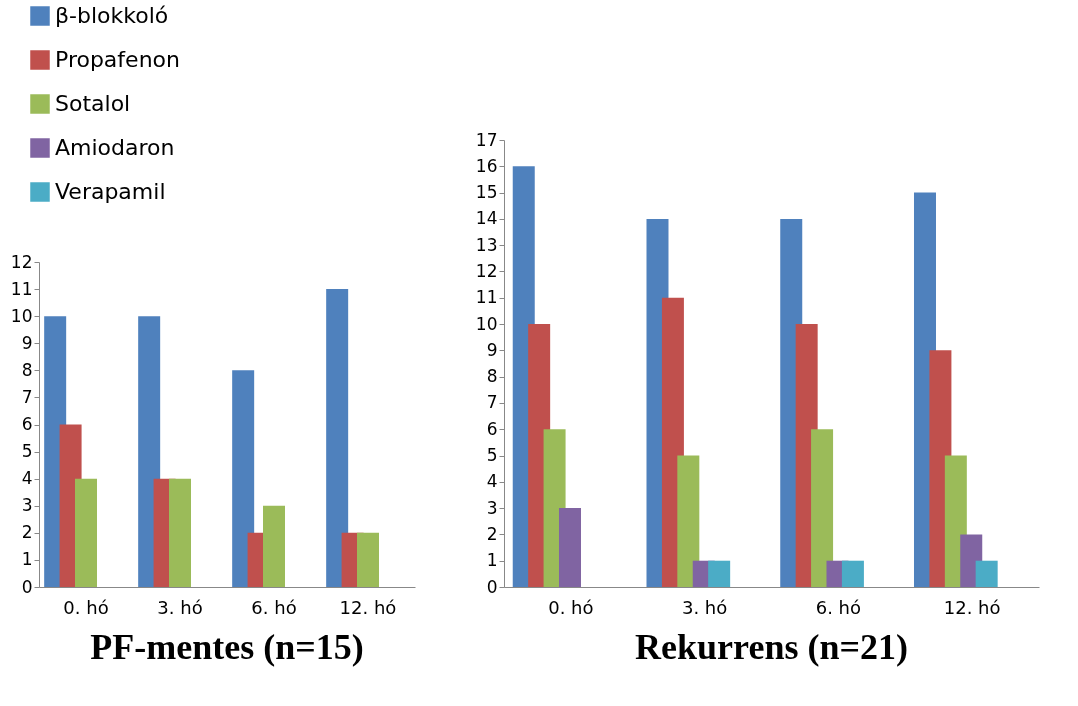 This screenshot has width=1078, height=706. Describe the element at coordinates (93, 103) in the screenshot. I see `legend-label: Sotalol` at that location.